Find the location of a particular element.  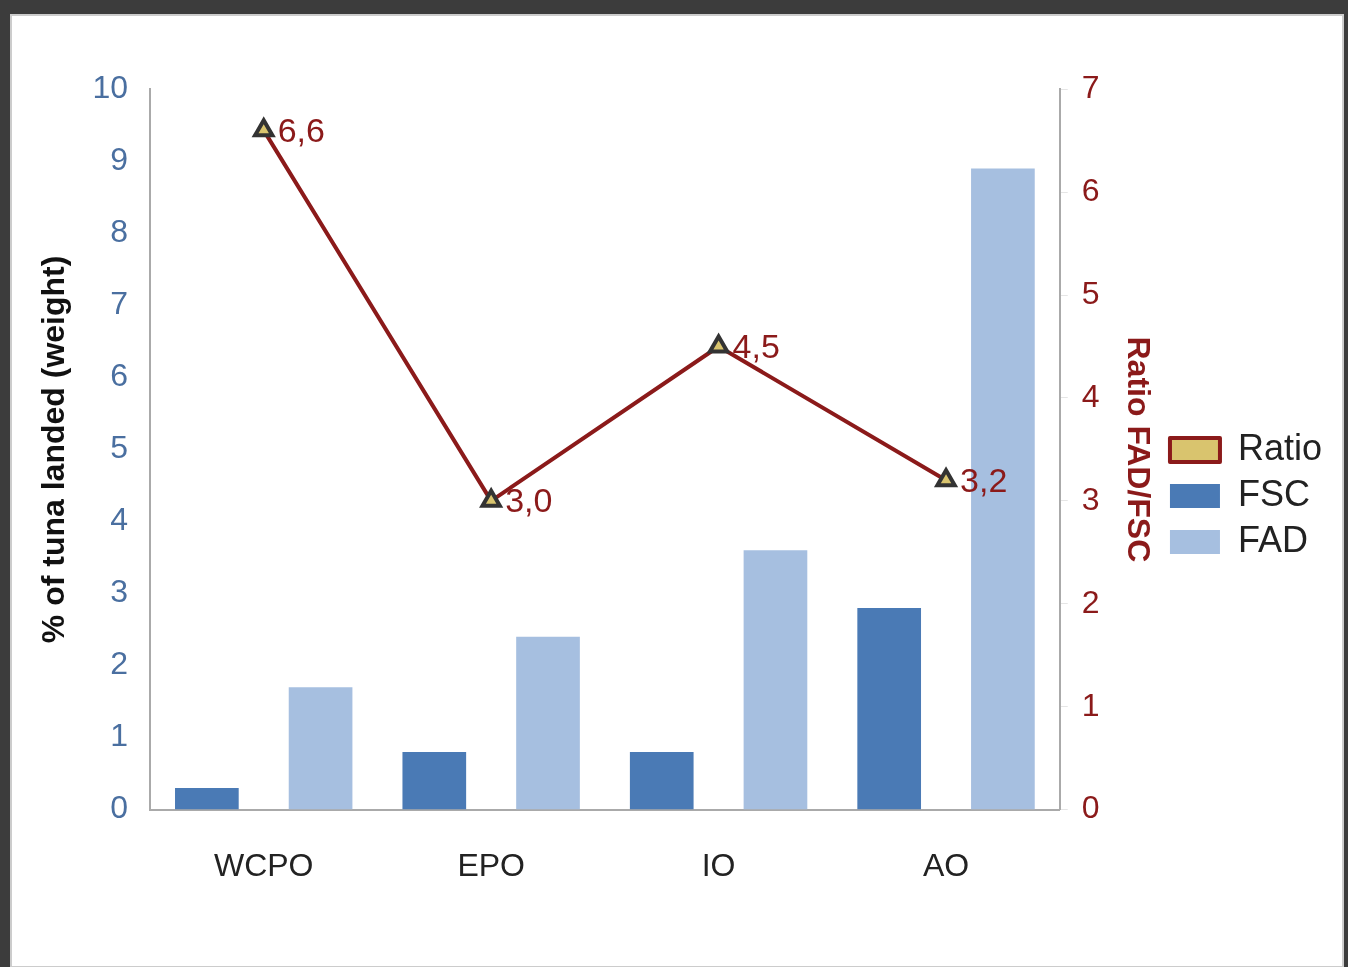

y-axis-title: % of tuna landed (weight) is located at coordinates (53, 449).